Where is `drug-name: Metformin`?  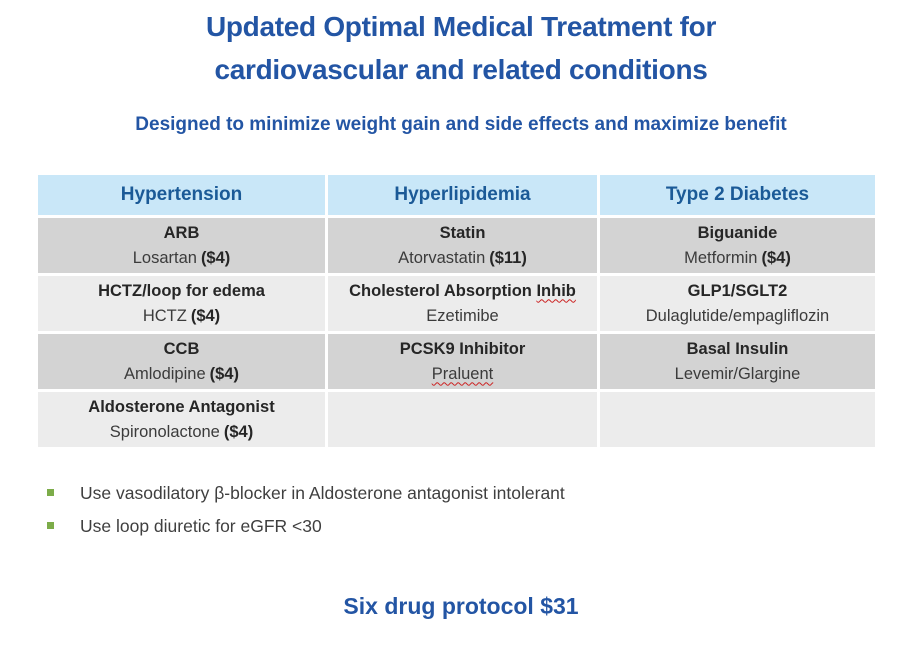 drug-name: Metformin is located at coordinates (721, 257).